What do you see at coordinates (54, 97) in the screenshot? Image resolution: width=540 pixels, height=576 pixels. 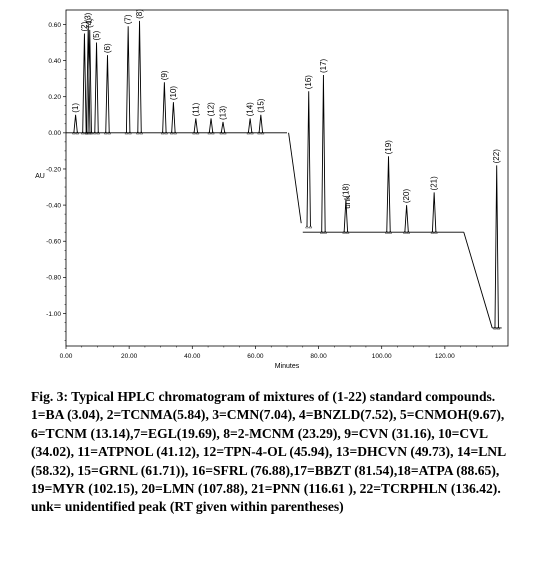 I see `y-tick-label: 0.20` at bounding box center [54, 97].